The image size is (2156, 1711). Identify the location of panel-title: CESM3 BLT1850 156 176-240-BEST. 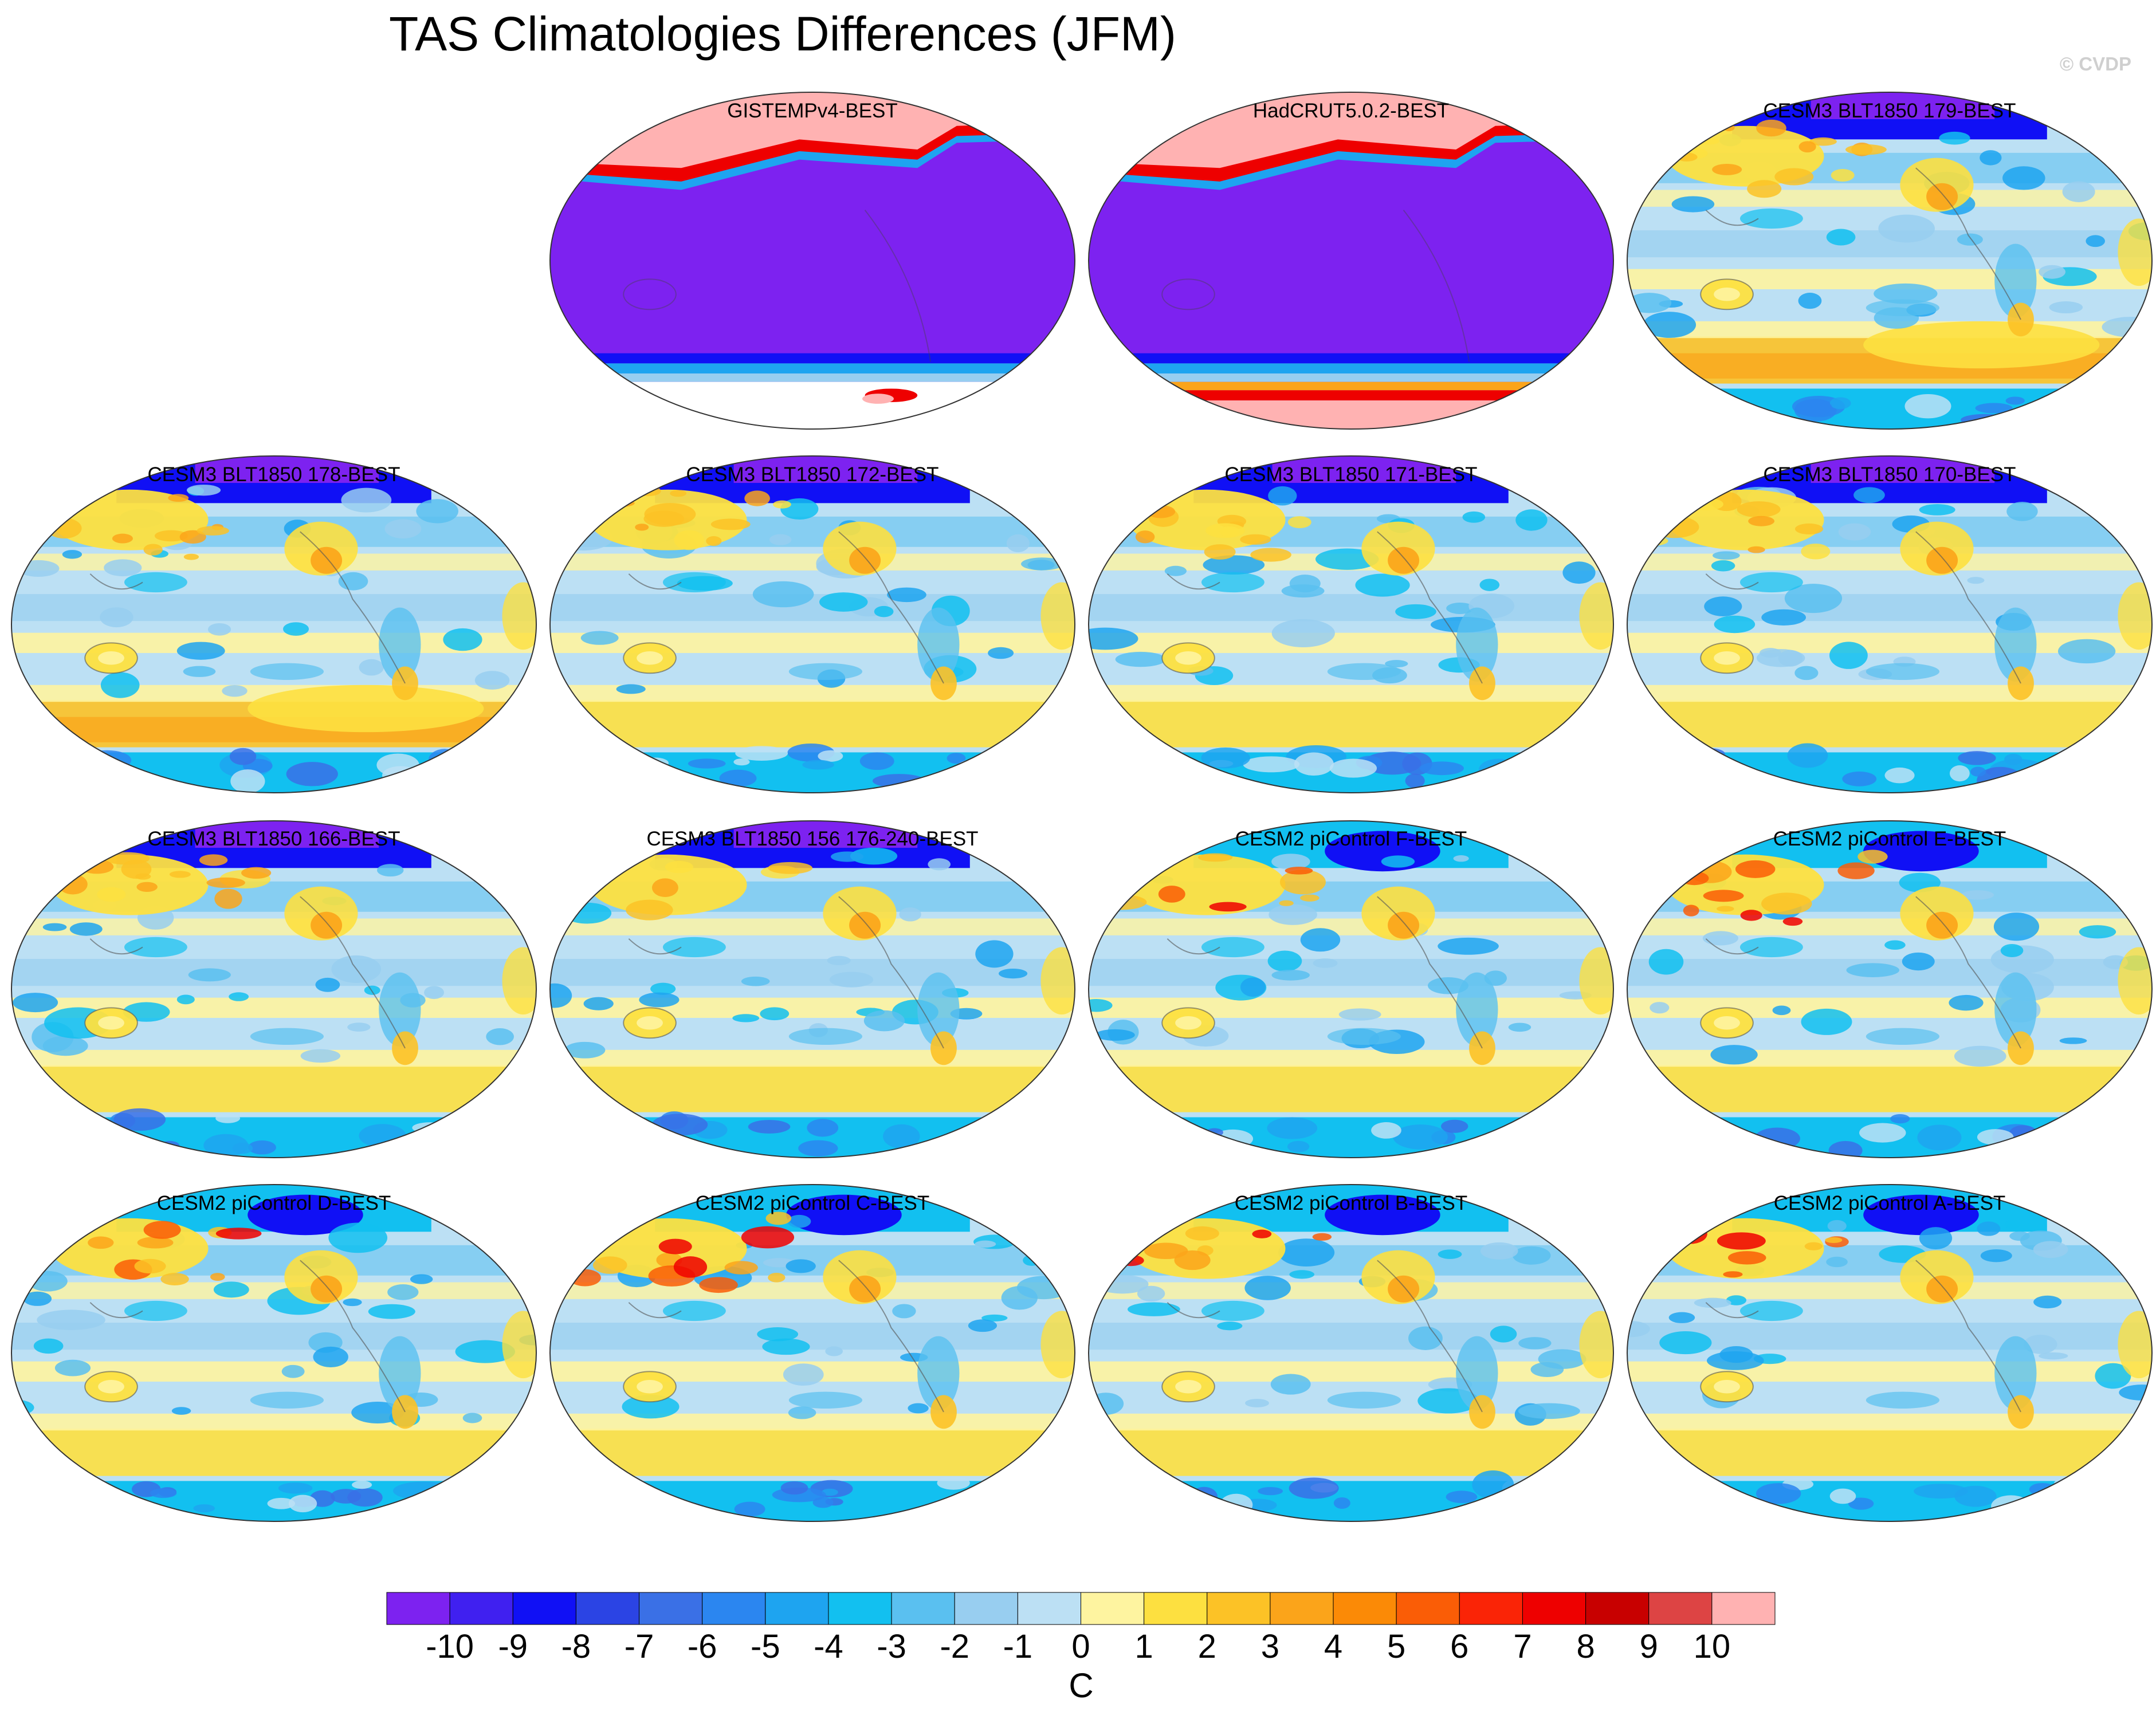
(812, 839).